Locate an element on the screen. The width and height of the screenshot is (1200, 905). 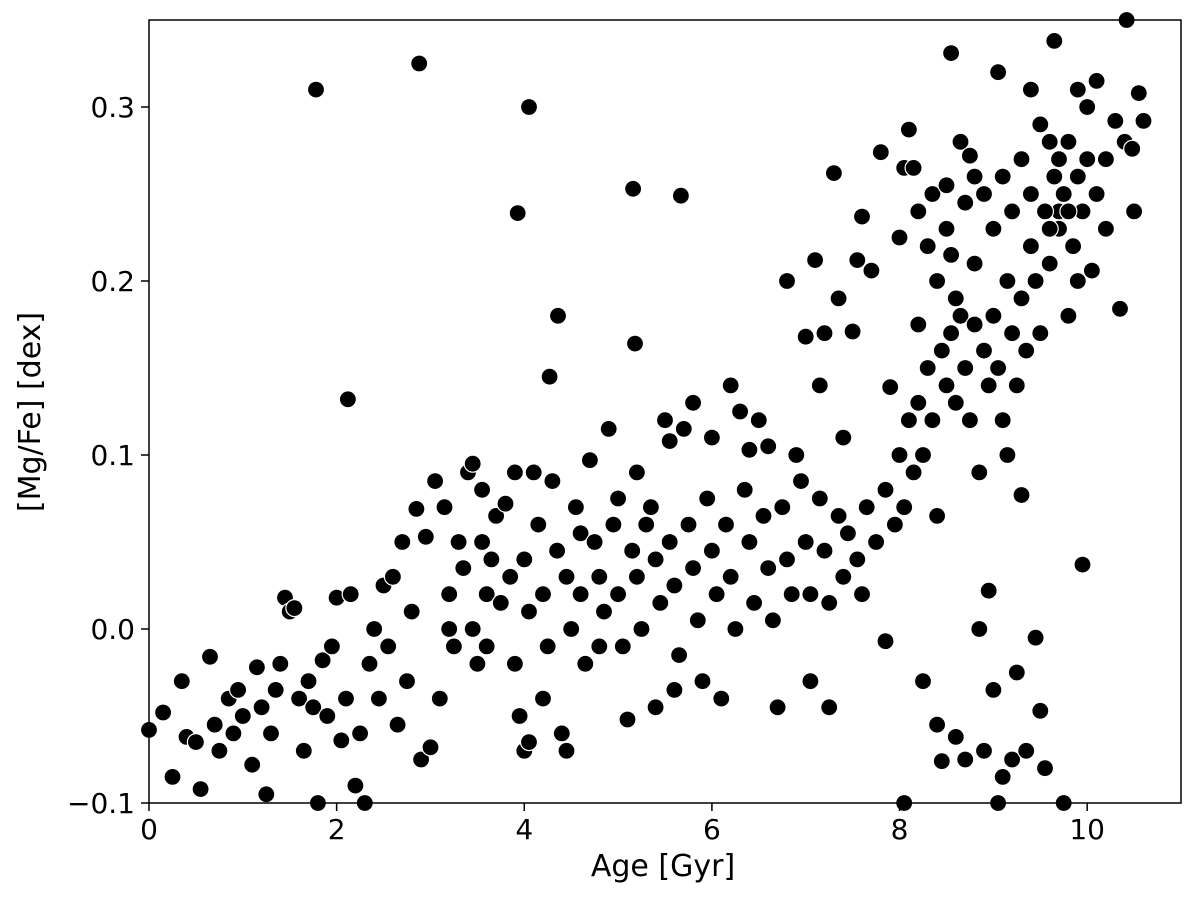
x-axis-ticks: 0 2 4 6 8 10 is located at coordinates (622, 824).